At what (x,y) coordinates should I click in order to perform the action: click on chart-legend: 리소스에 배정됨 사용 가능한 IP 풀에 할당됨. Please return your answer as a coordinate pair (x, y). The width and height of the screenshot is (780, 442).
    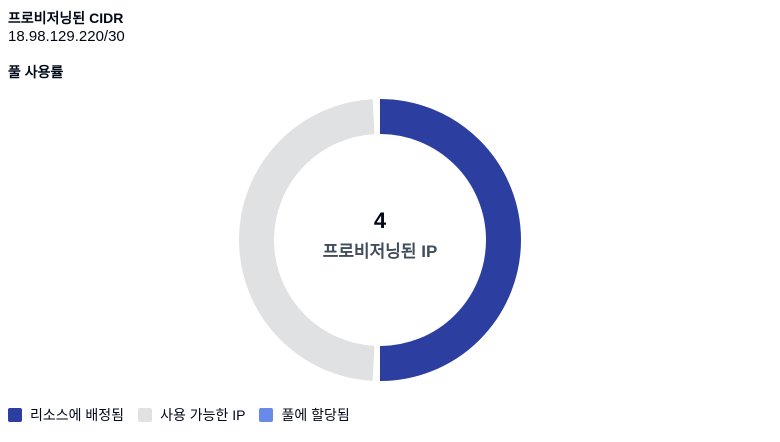
    Looking at the image, I should click on (186, 415).